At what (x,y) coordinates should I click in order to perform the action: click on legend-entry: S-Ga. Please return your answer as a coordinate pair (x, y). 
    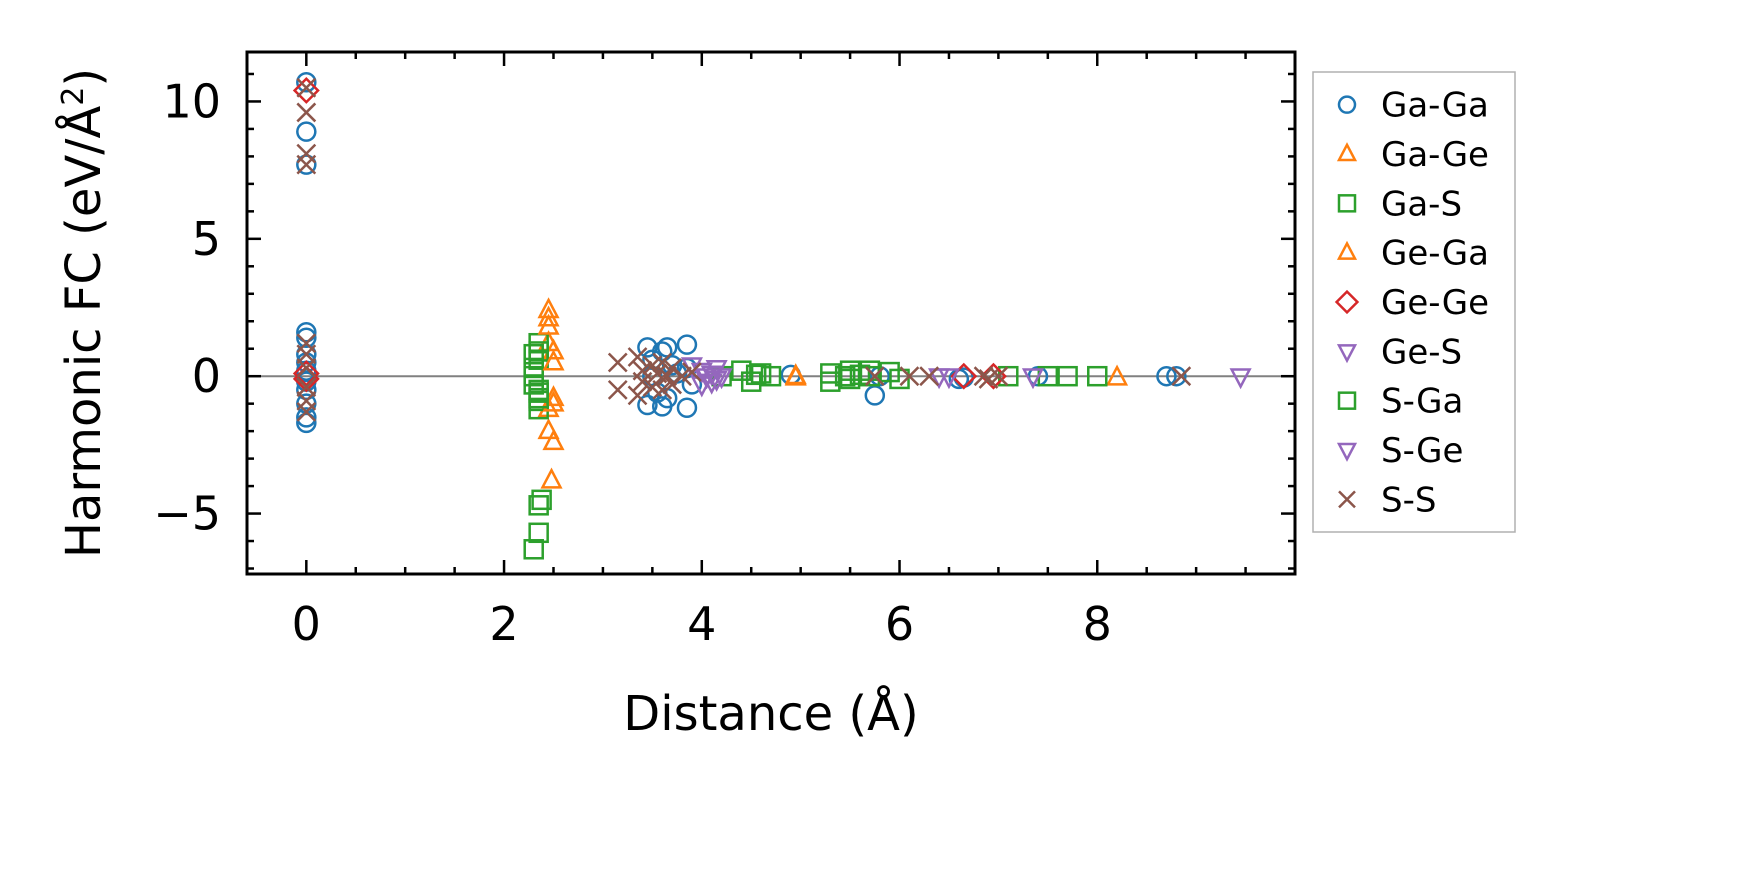
    Looking at the image, I should click on (1400, 402).